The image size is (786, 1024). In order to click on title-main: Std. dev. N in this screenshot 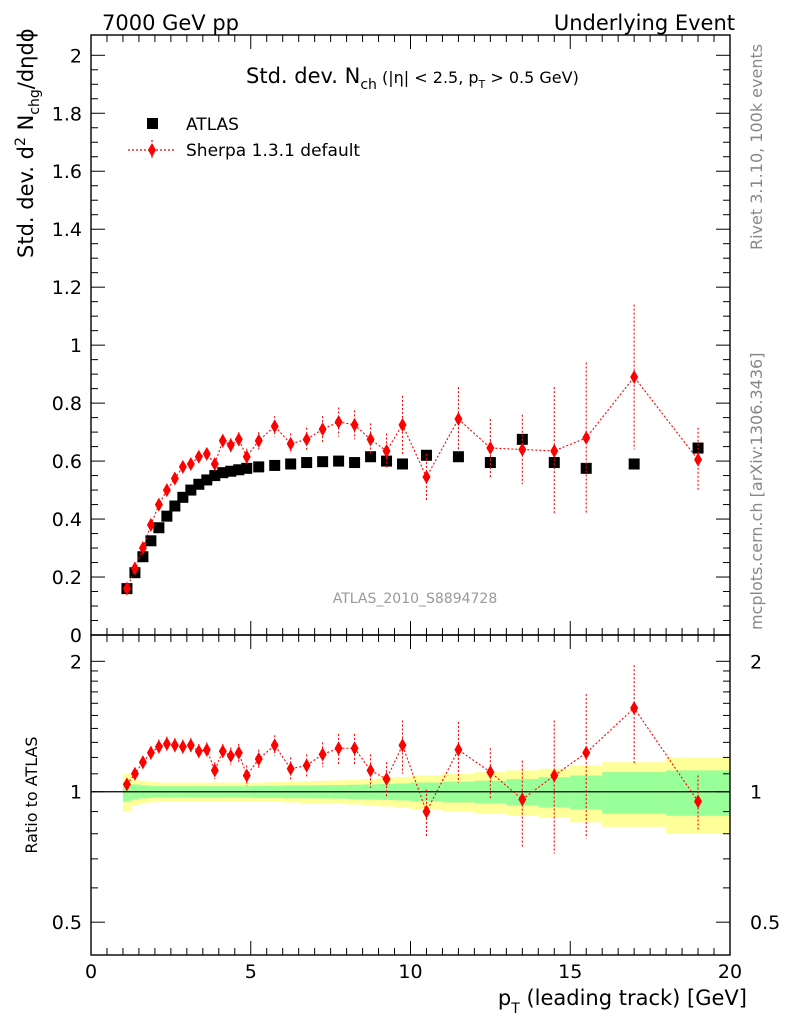, I will do `click(303, 76)`.